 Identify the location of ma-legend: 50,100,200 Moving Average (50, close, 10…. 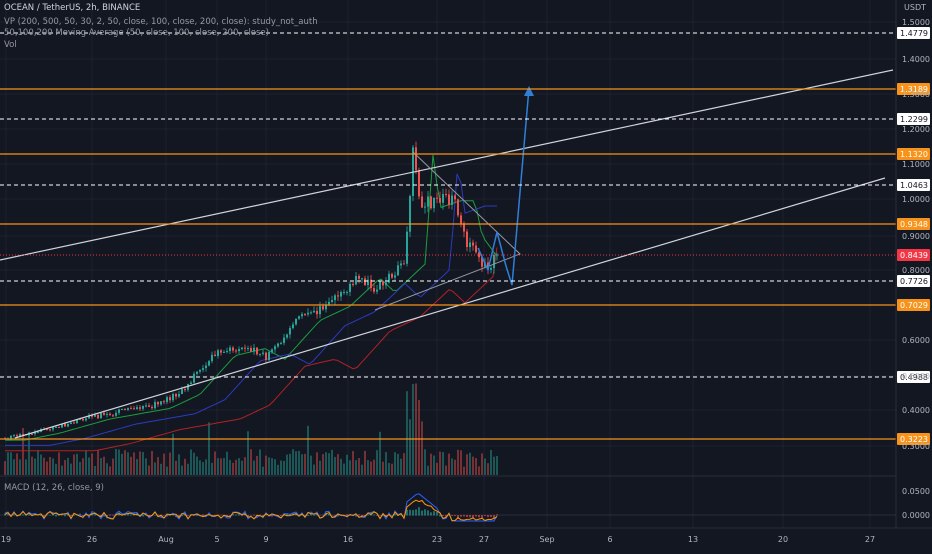
(136, 33).